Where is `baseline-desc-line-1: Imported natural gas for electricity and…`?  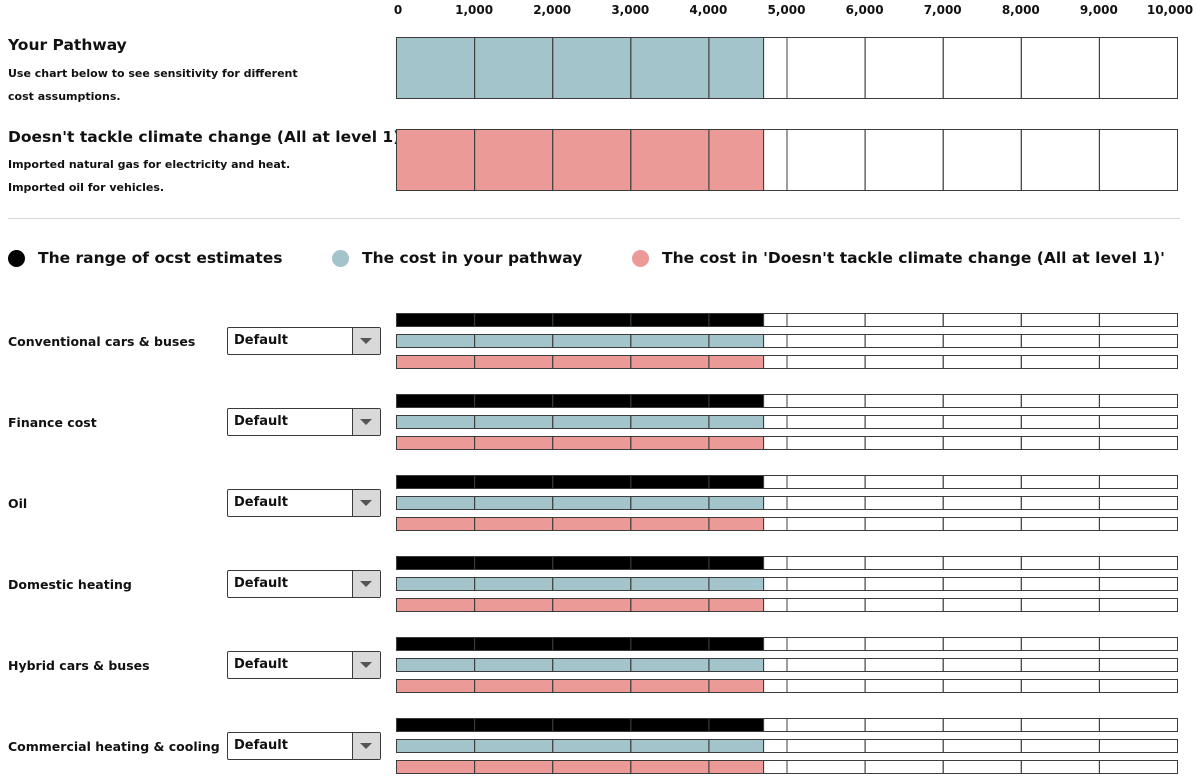
baseline-desc-line-1: Imported natural gas for electricity and… is located at coordinates (149, 164).